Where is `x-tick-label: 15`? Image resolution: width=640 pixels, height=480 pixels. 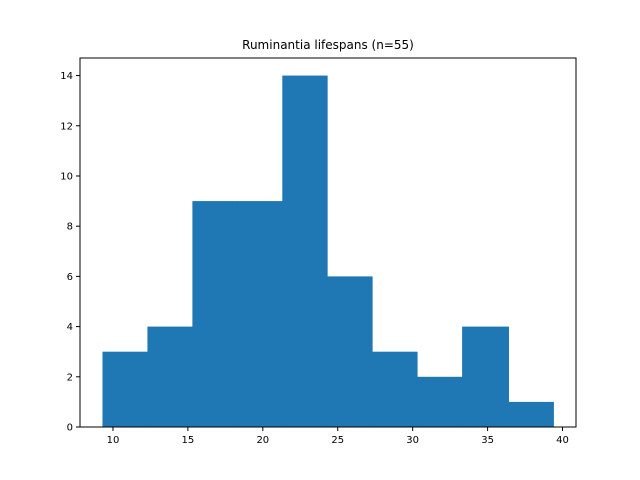 x-tick-label: 15 is located at coordinates (188, 440).